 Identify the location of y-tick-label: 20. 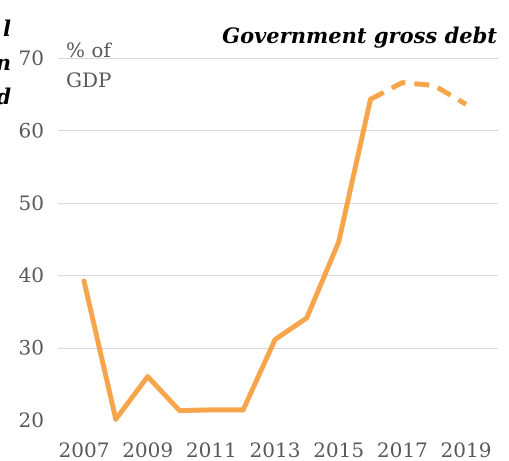
(31, 420).